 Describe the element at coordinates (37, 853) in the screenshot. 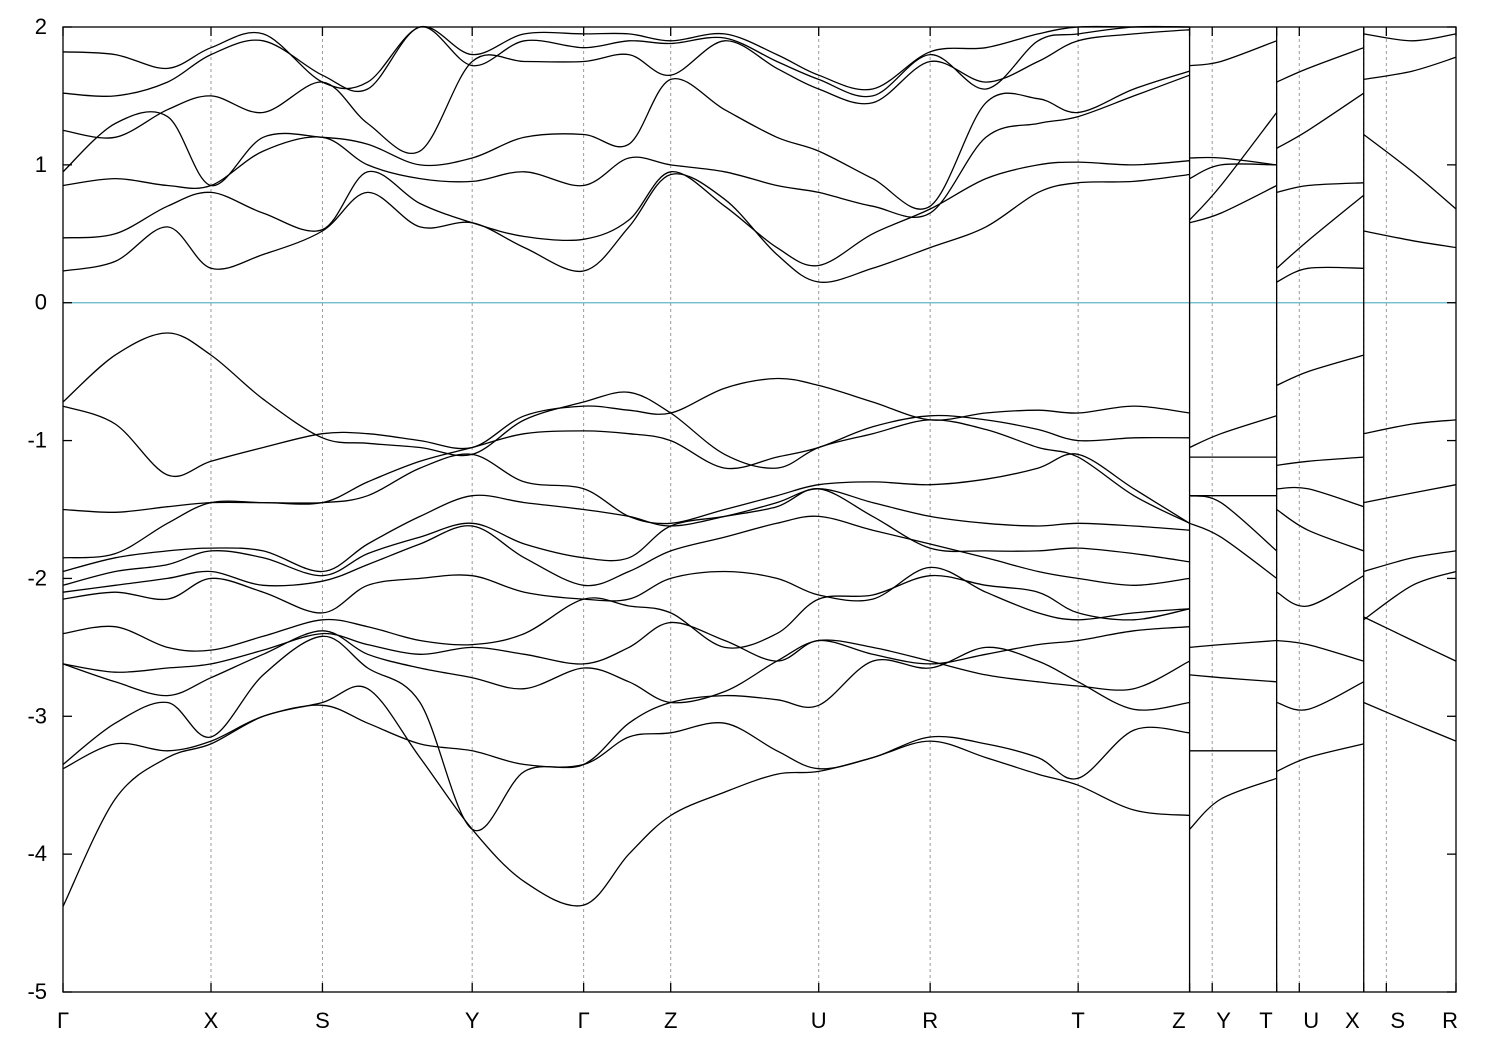

I see `y-tick-label: -4` at that location.